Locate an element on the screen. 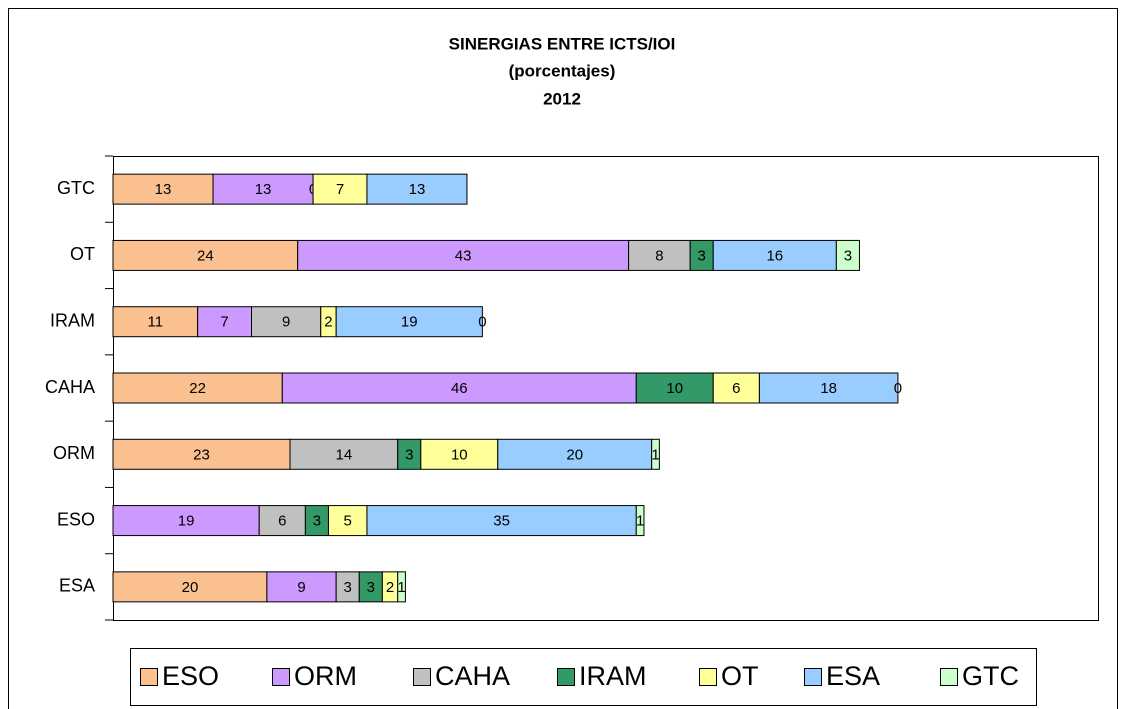 The height and width of the screenshot is (709, 1124). data-label: 24 is located at coordinates (205, 255).